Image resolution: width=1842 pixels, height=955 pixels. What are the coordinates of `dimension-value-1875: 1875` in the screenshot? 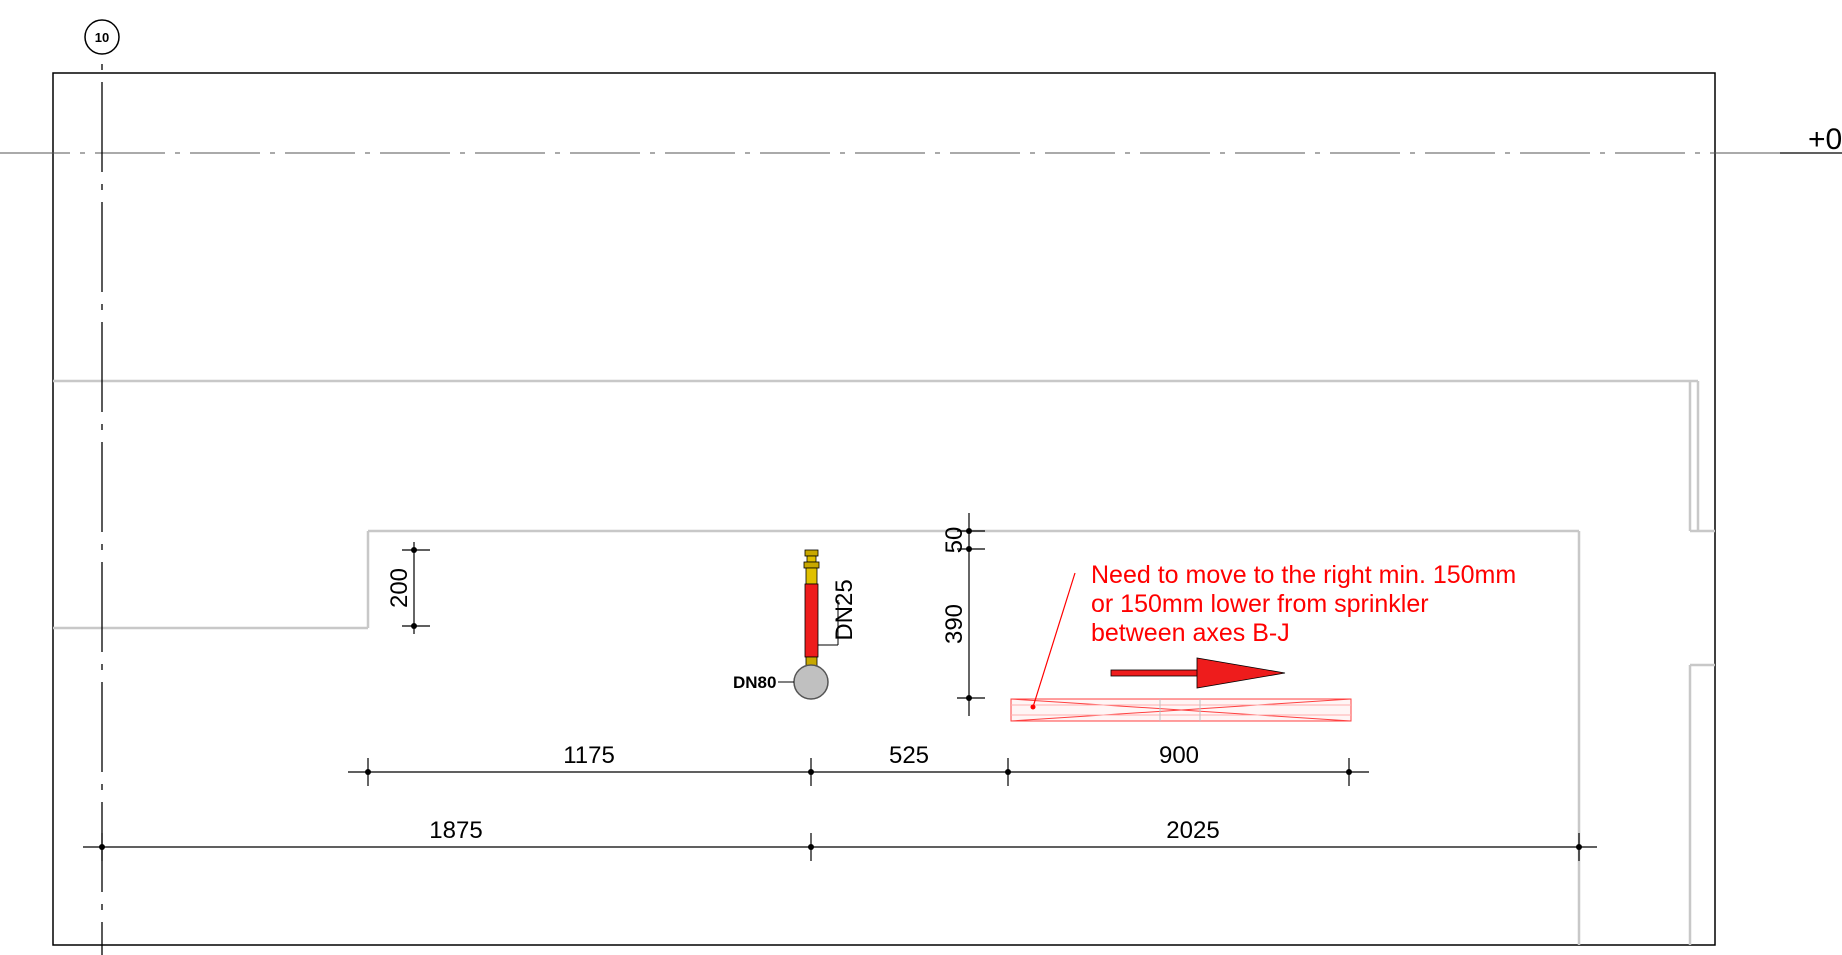 It's located at (455, 830).